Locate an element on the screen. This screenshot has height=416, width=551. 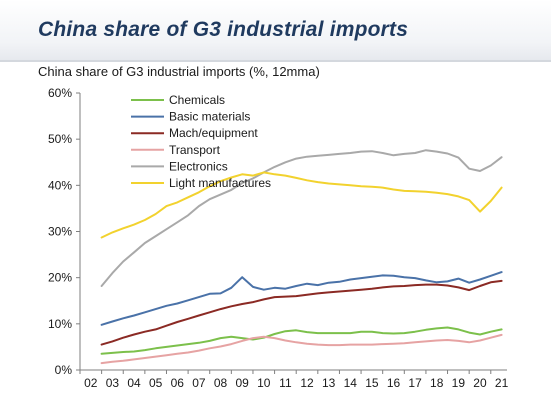
y-tick-label: 40% is located at coordinates (60, 185).